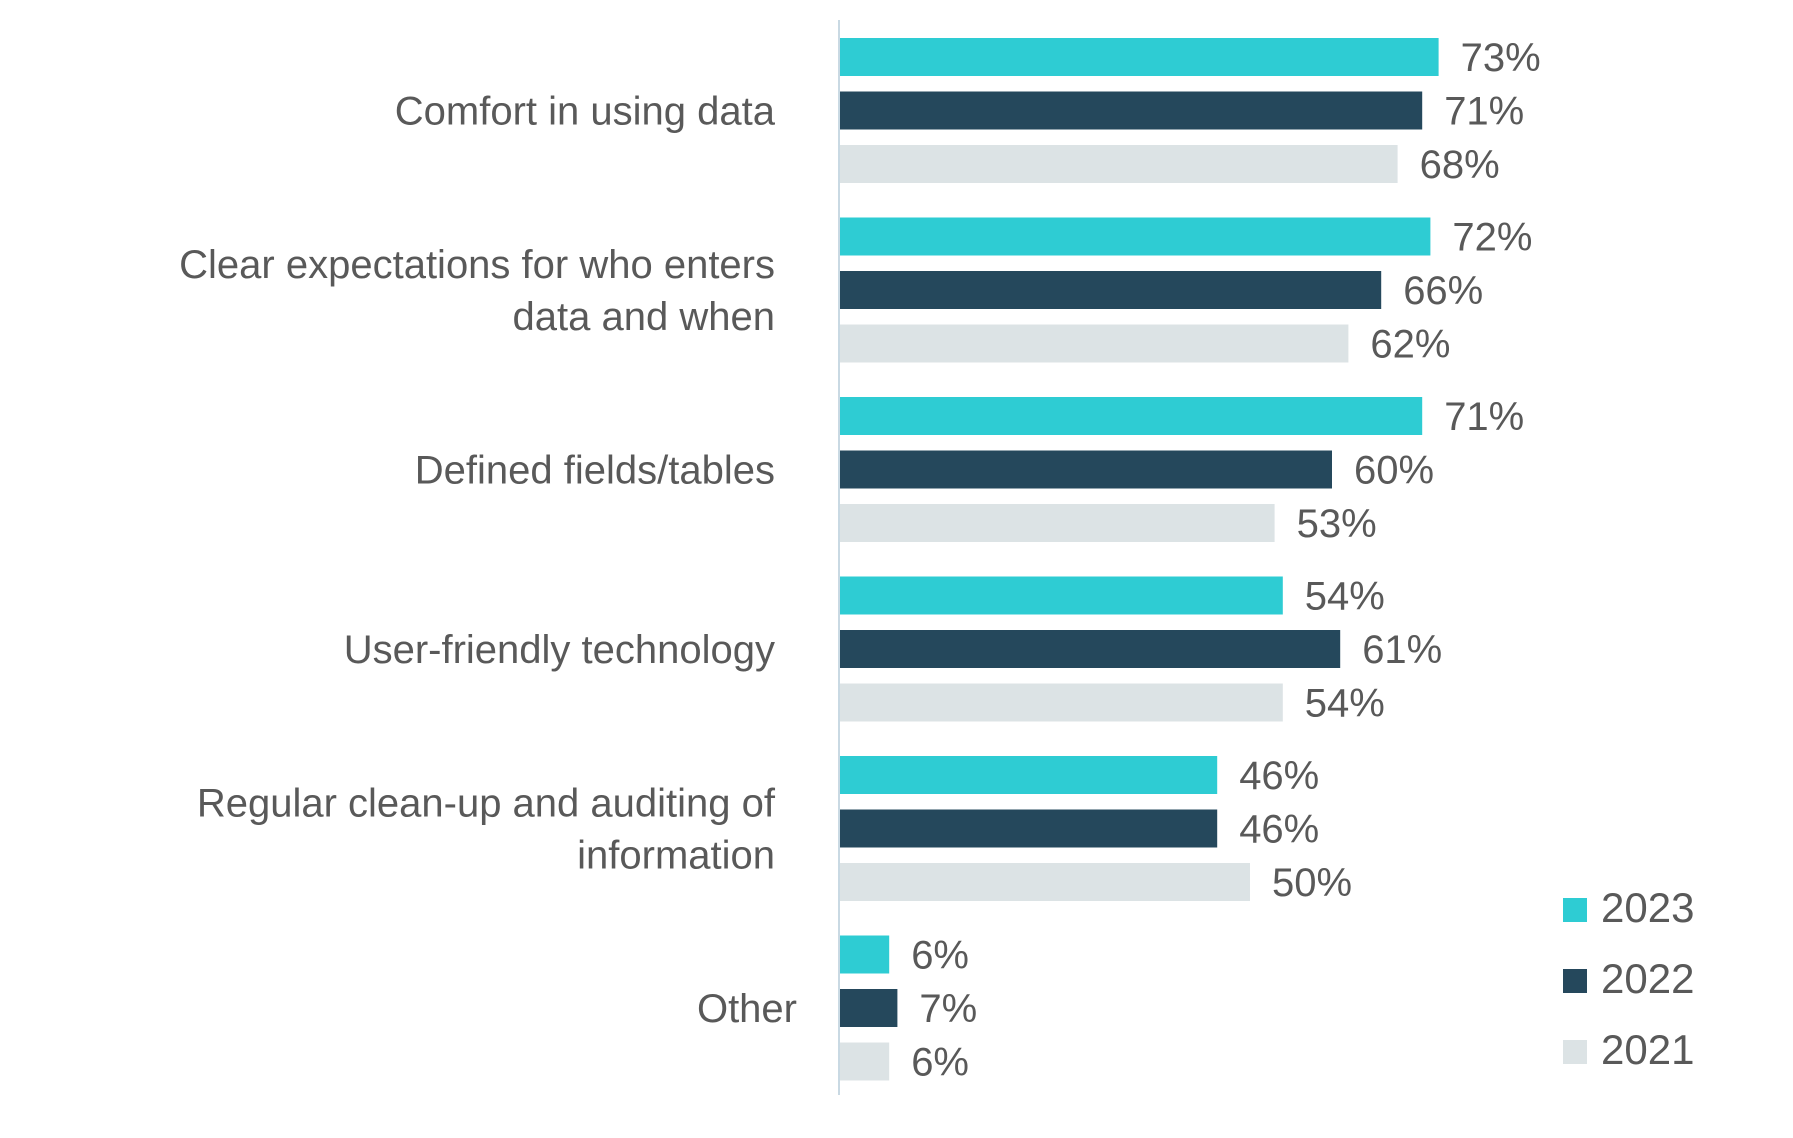 The width and height of the screenshot is (1793, 1138). Describe the element at coordinates (559, 650) in the screenshot. I see `category-label-3-0: User-friendly technology` at that location.